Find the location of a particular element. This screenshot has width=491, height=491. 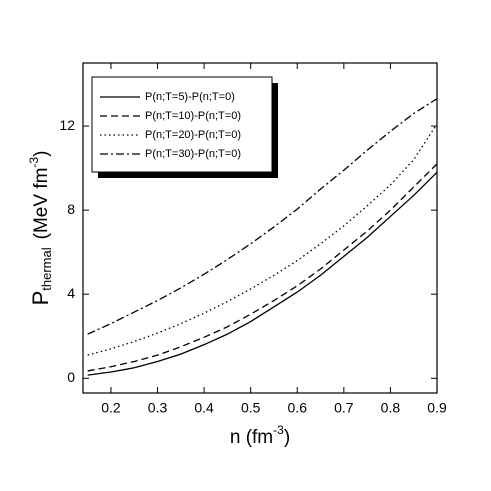

x-tick-label: 0.2 is located at coordinates (111, 408).